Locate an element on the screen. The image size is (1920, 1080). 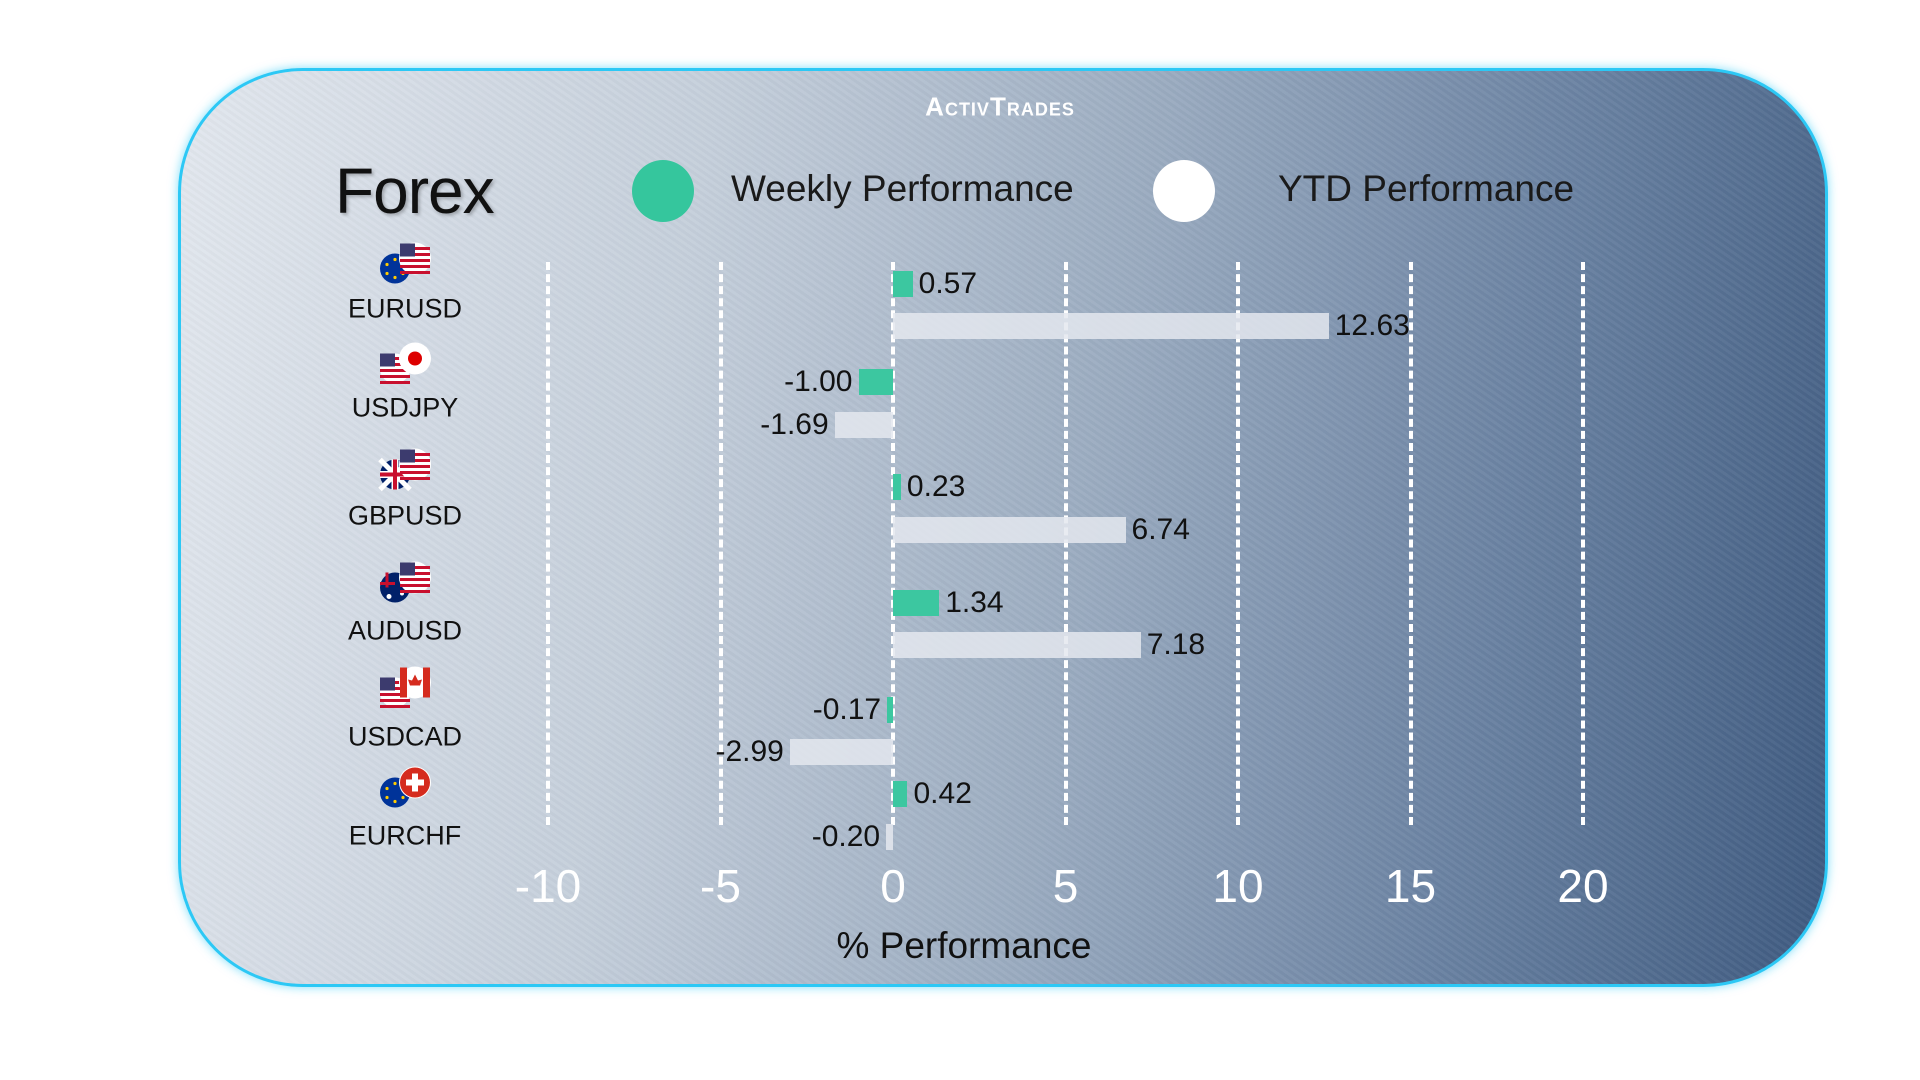
ytd-value-label-gbpusd: 6.74 is located at coordinates (1160, 529).